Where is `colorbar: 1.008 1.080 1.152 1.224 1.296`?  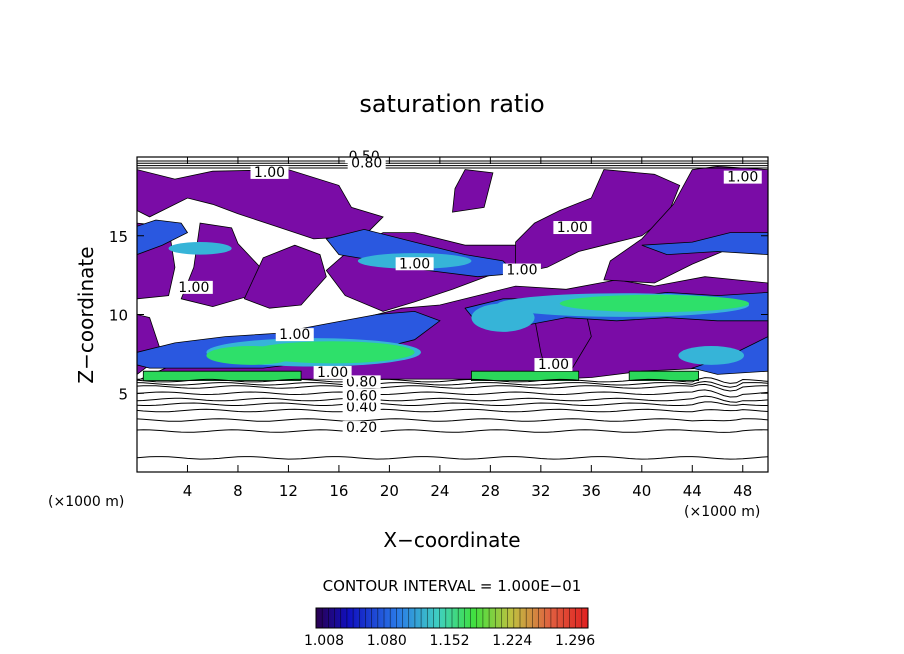
colorbar: 1.008 1.080 1.152 1.224 1.296 is located at coordinates (449, 628).